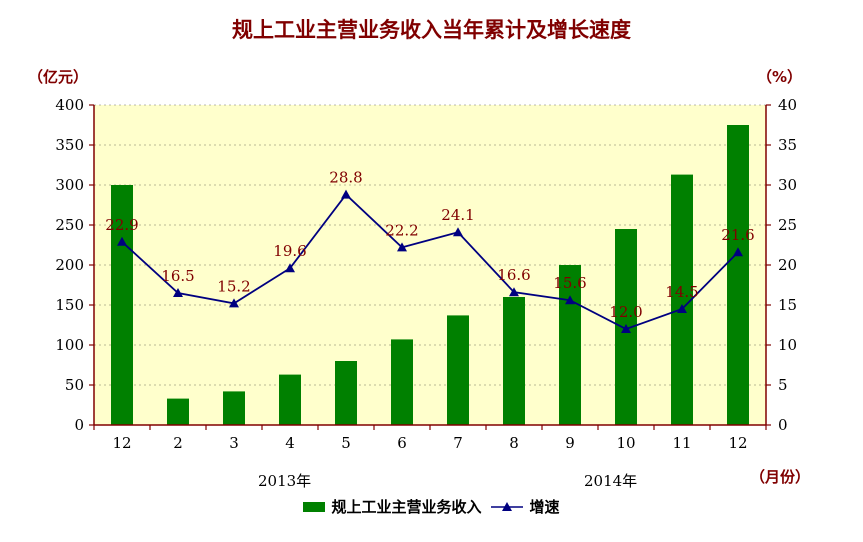 The height and width of the screenshot is (542, 863). I want to click on legend-item-revenue: 规上工业主营业务收入, so click(392, 506).